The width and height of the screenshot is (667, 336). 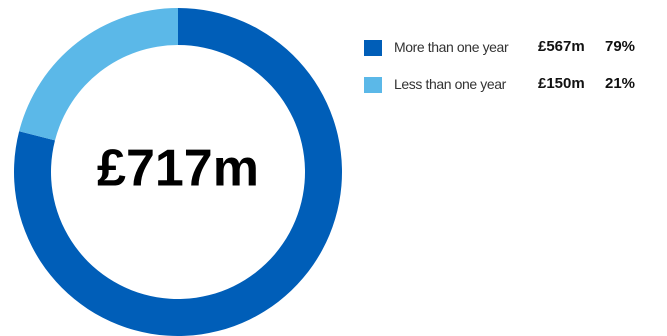 What do you see at coordinates (620, 46) in the screenshot?
I see `legend-percent: 79%` at bounding box center [620, 46].